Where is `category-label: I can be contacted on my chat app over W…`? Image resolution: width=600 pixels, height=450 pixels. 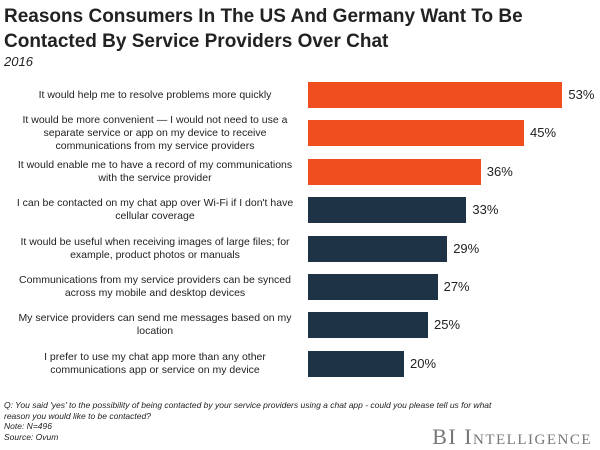
category-label: I can be contacted on my chat app over W… is located at coordinates (155, 210).